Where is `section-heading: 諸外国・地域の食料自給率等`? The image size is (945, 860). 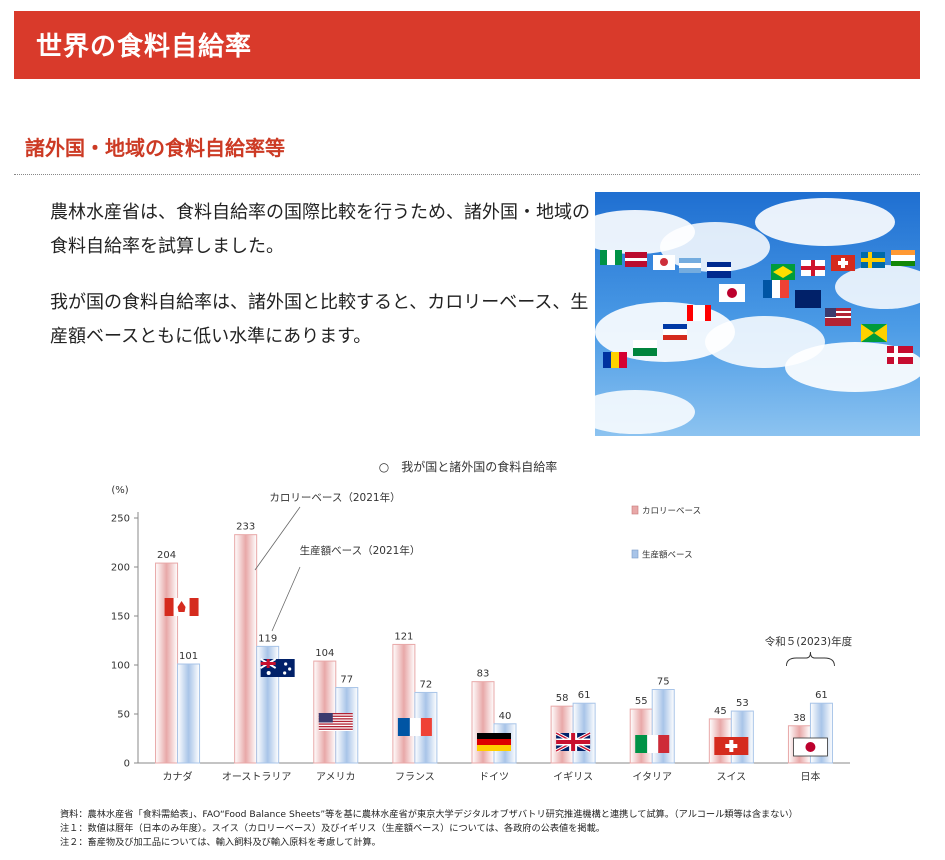
section-heading: 諸外国・地域の食料自給率等 is located at coordinates (155, 148).